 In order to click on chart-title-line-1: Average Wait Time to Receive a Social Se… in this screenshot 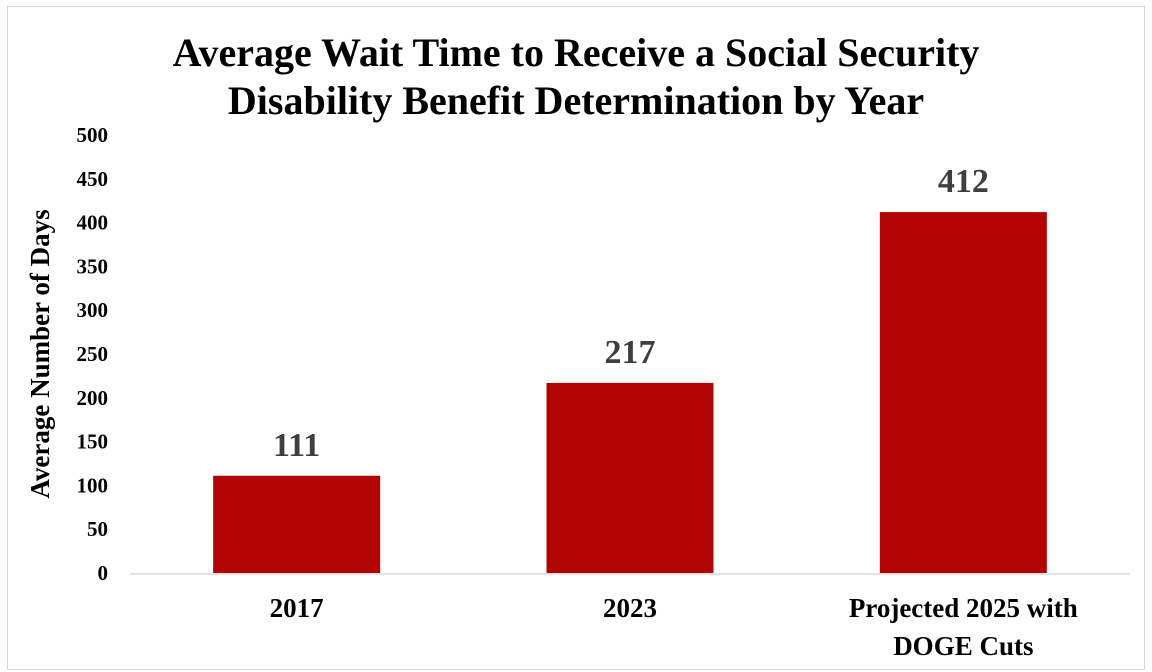, I will do `click(576, 52)`.